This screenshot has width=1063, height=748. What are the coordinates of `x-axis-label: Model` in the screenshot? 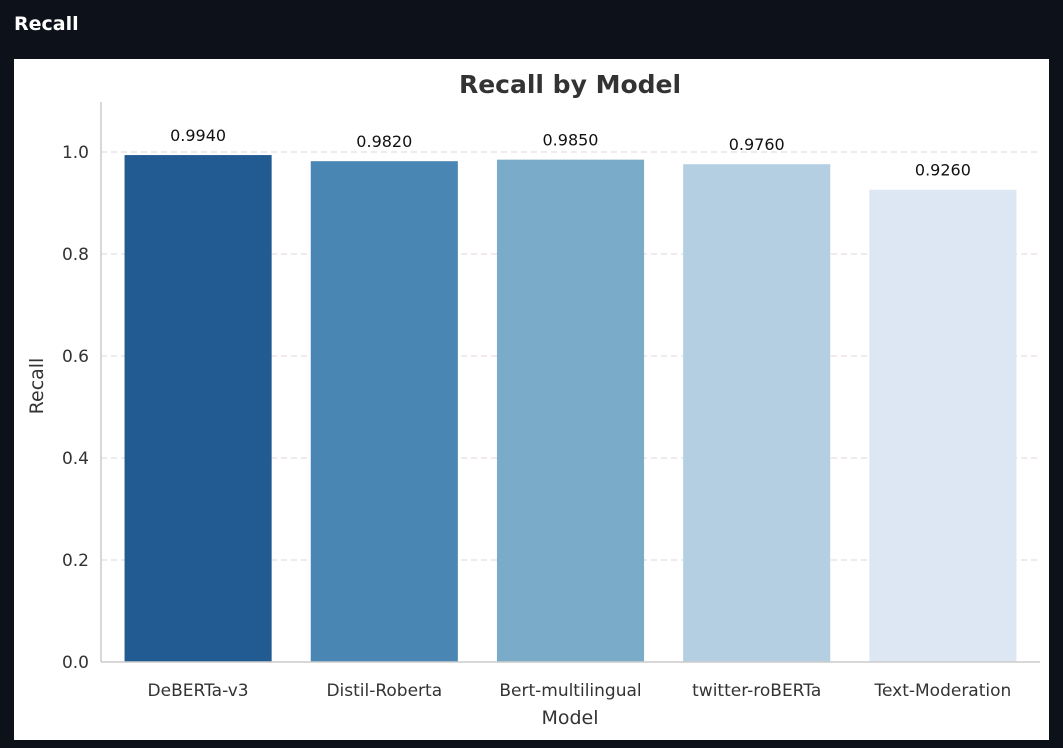 It's located at (569, 718).